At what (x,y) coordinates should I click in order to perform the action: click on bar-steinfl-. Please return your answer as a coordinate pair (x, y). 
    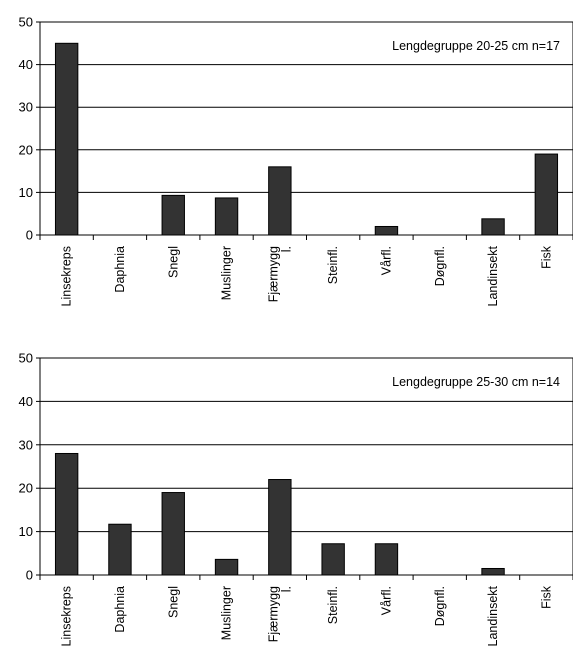
    Looking at the image, I should click on (333, 559).